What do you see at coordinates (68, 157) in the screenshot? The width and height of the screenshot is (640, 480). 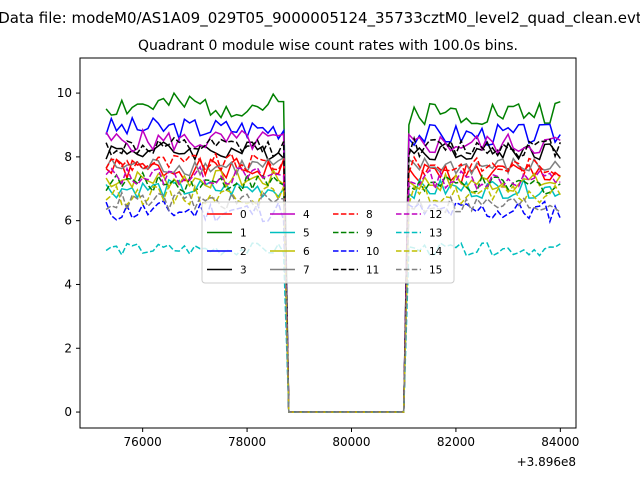 I see `y-tick-label: 8` at bounding box center [68, 157].